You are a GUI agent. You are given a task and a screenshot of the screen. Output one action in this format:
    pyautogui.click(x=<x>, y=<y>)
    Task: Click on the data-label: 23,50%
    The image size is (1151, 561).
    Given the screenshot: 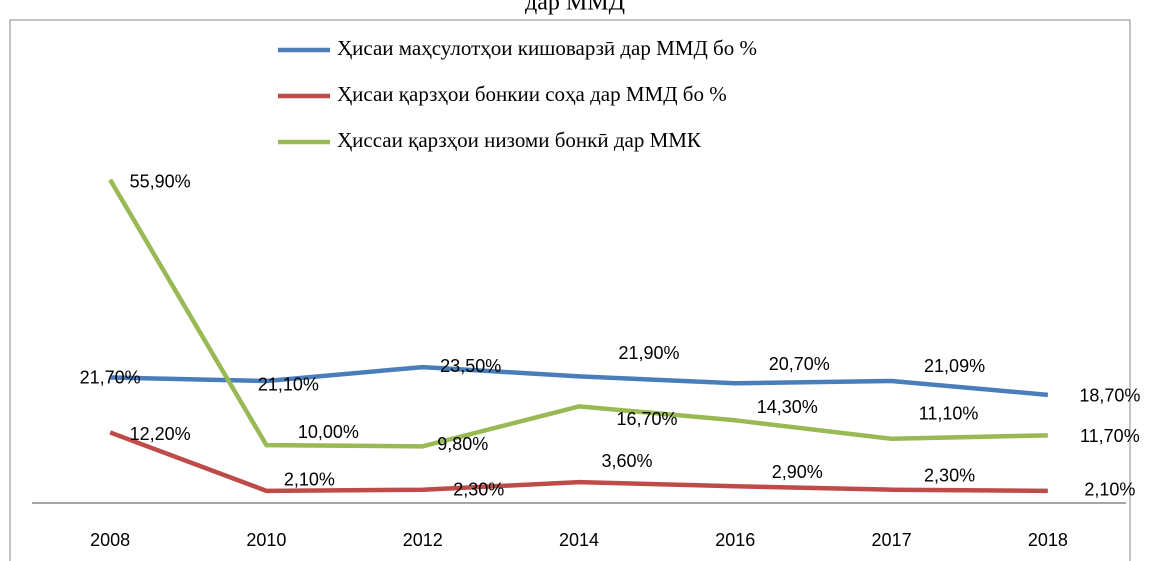 What is the action you would take?
    pyautogui.click(x=470, y=366)
    